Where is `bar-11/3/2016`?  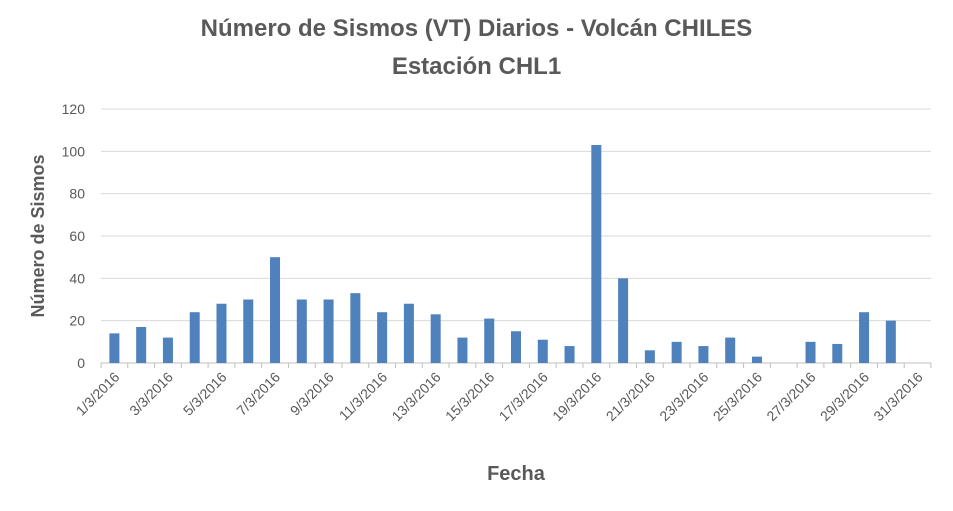 bar-11/3/2016 is located at coordinates (382, 337).